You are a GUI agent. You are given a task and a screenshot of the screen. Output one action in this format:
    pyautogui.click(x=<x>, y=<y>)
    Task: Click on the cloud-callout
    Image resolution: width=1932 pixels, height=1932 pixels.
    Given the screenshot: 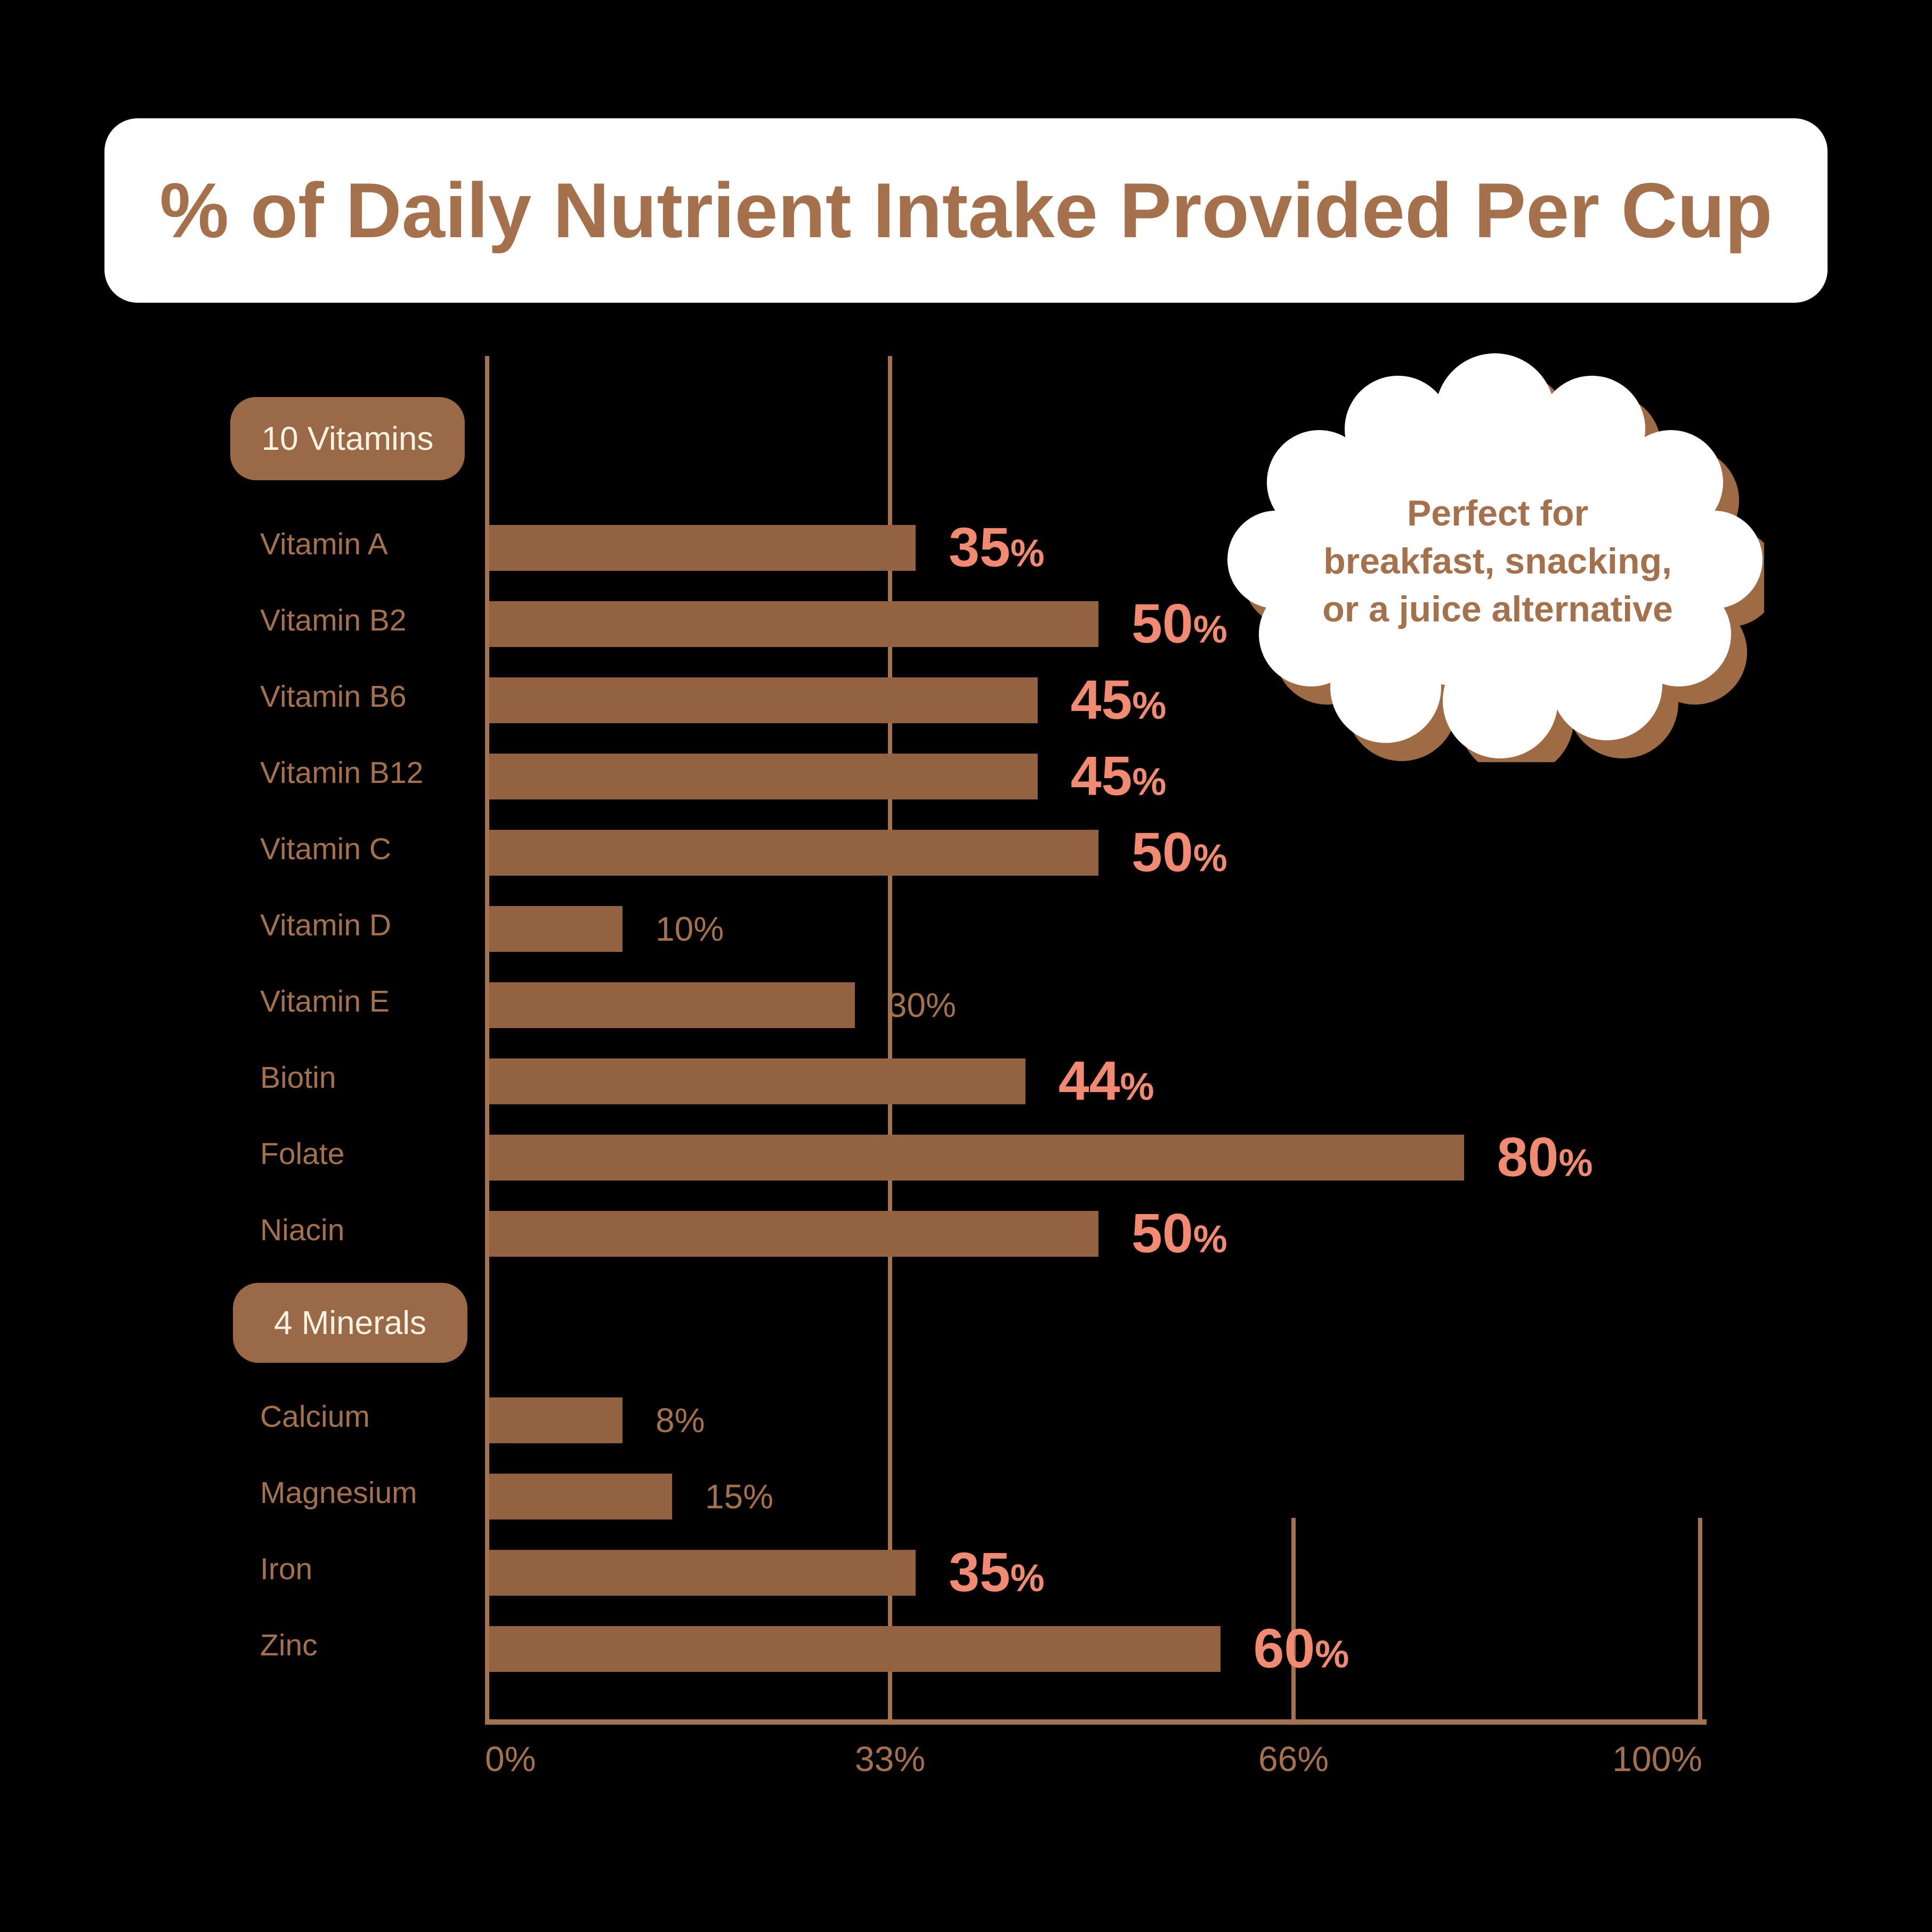 What is the action you would take?
    pyautogui.click(x=1496, y=557)
    